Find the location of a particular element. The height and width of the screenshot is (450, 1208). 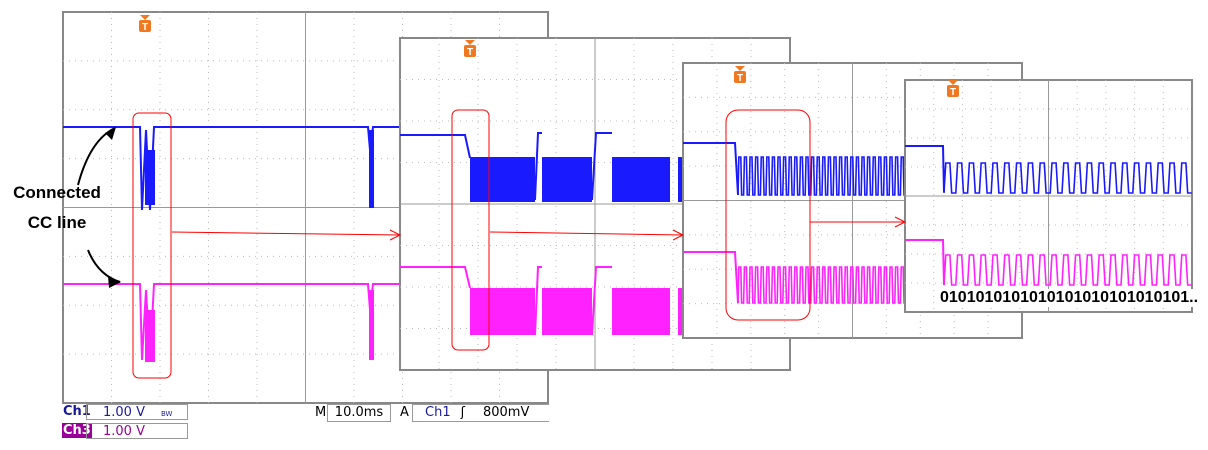

bit-sequence-label: 0101010101010101010101010101.. is located at coordinates (1069, 298).